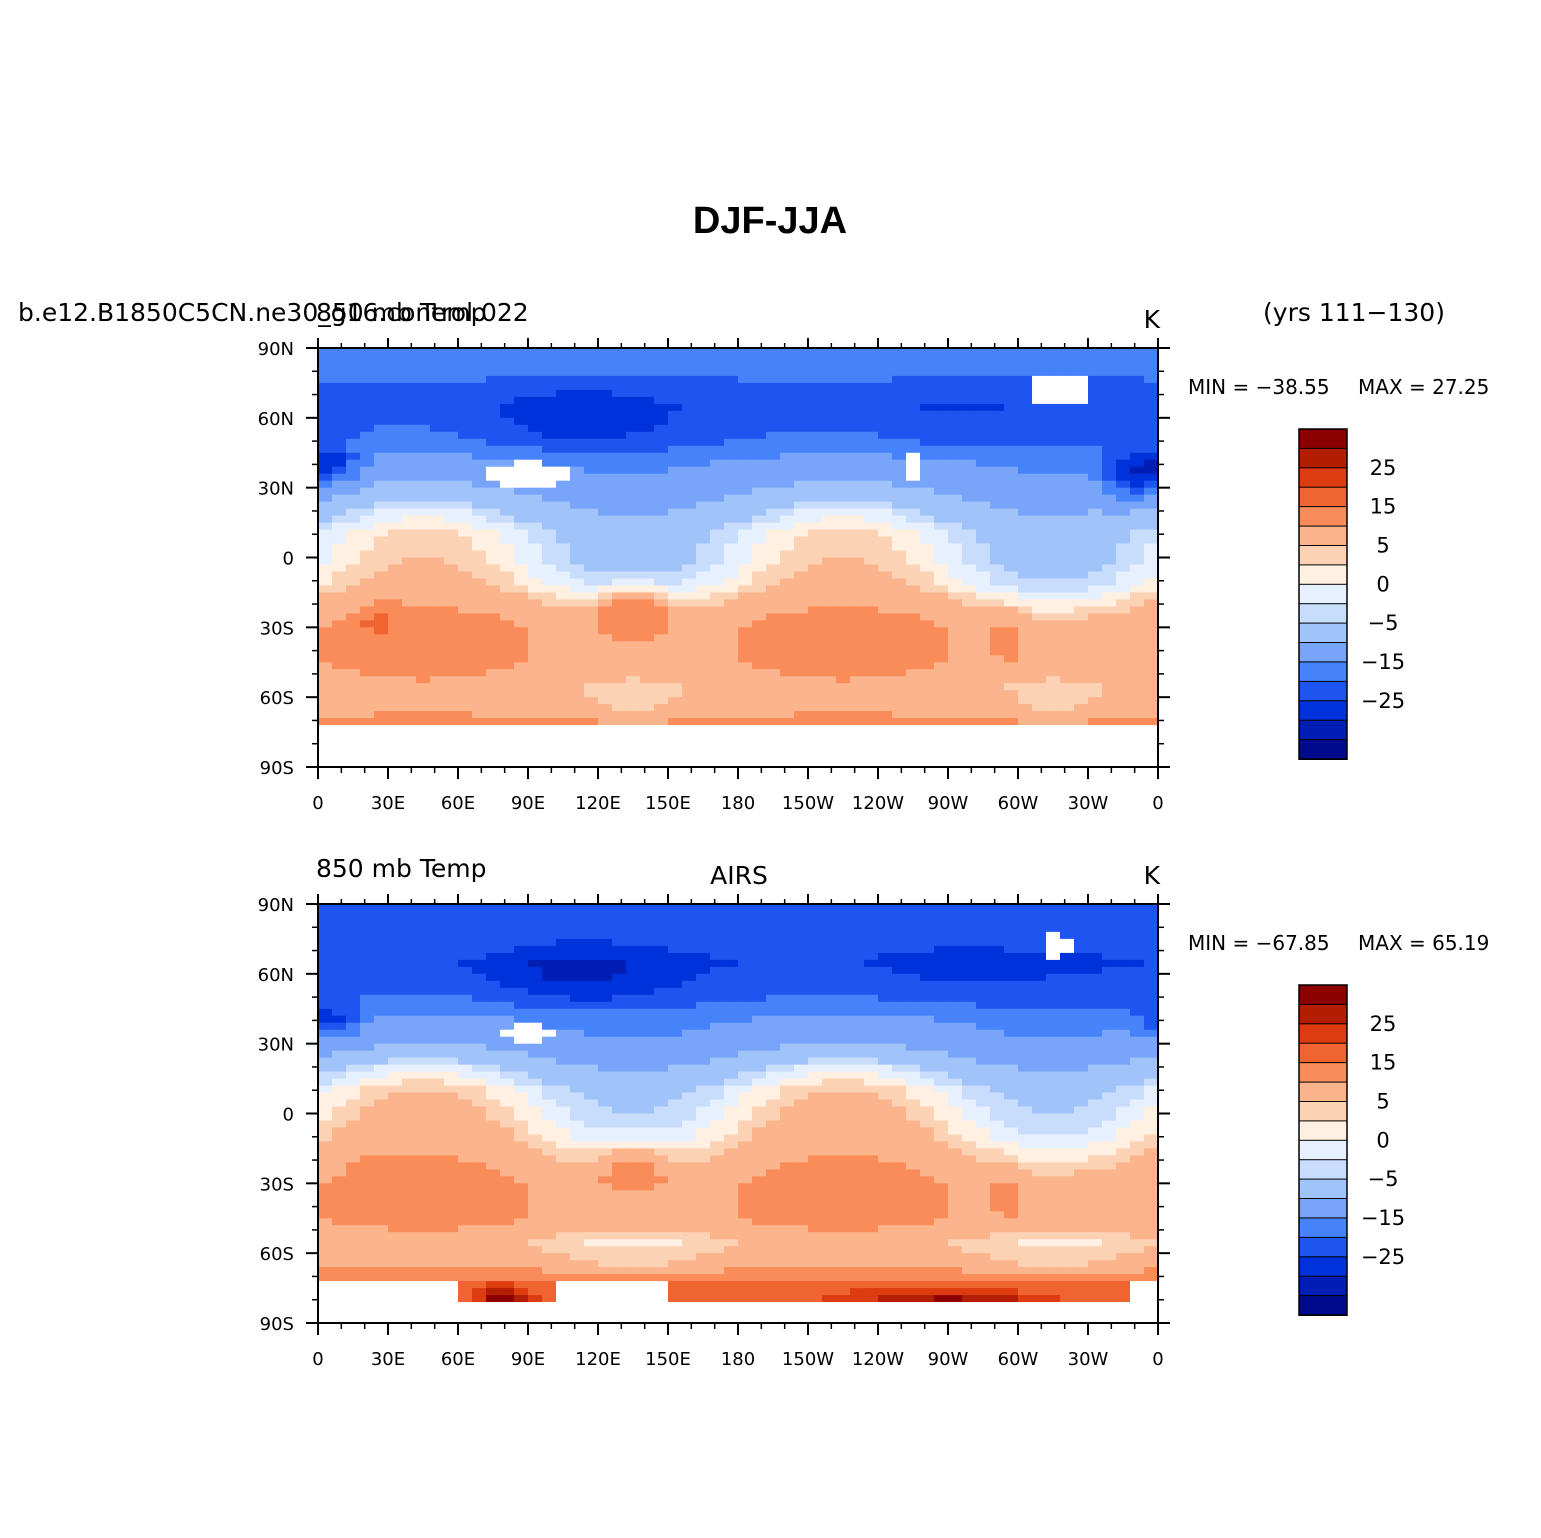  What do you see at coordinates (1323, 672) in the screenshot?
I see `colorbar-swatch` at bounding box center [1323, 672].